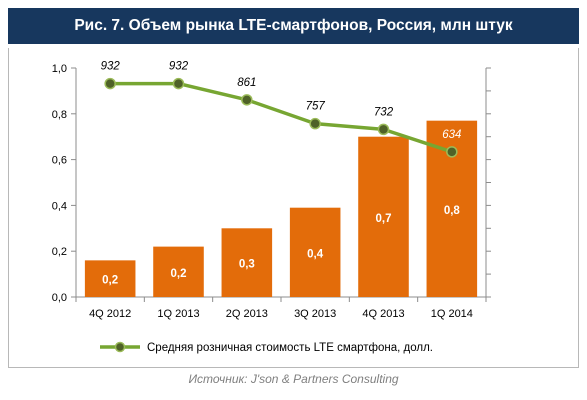 Image resolution: width=587 pixels, height=400 pixels. I want to click on line-data-label: 732, so click(384, 112).